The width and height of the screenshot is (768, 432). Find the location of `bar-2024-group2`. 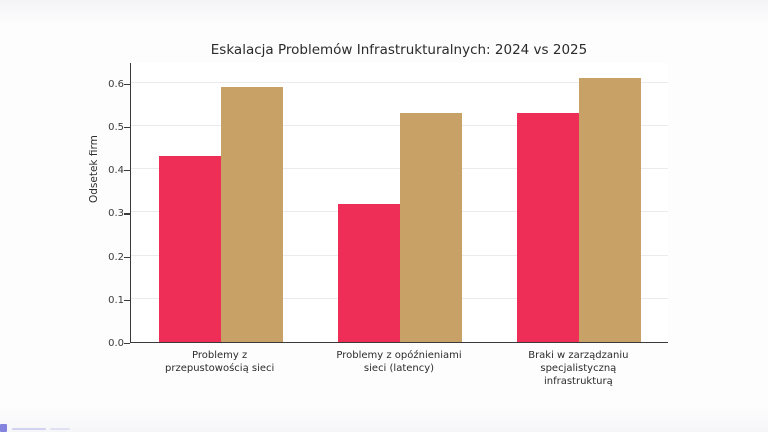

bar-2024-group2 is located at coordinates (369, 272).